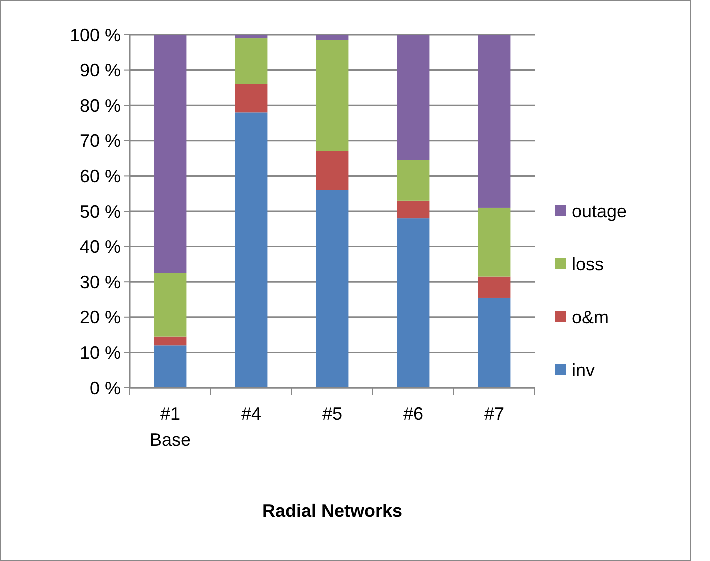  What do you see at coordinates (332, 511) in the screenshot?
I see `x-axis-title: Radial Networks` at bounding box center [332, 511].